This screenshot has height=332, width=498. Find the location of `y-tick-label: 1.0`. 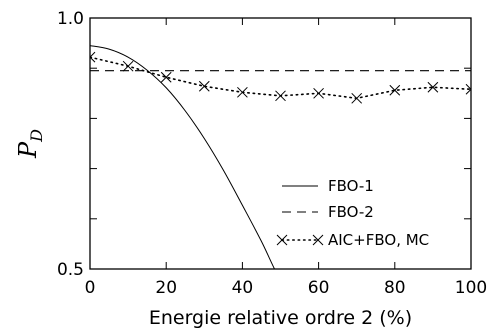

y-tick-label: 1.0 is located at coordinates (70, 19).